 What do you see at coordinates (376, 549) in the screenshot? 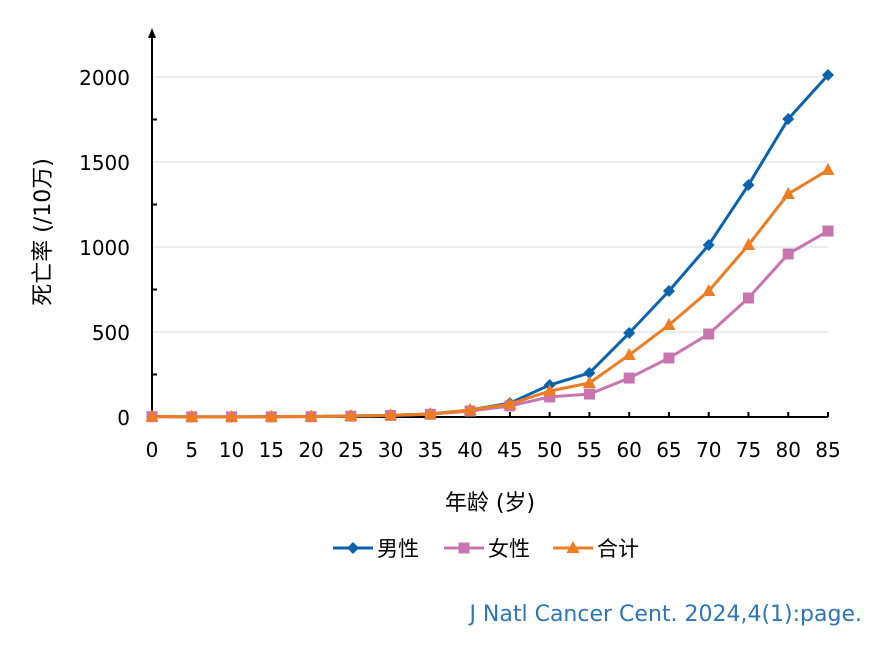
I see `legend-item: 男性` at bounding box center [376, 549].